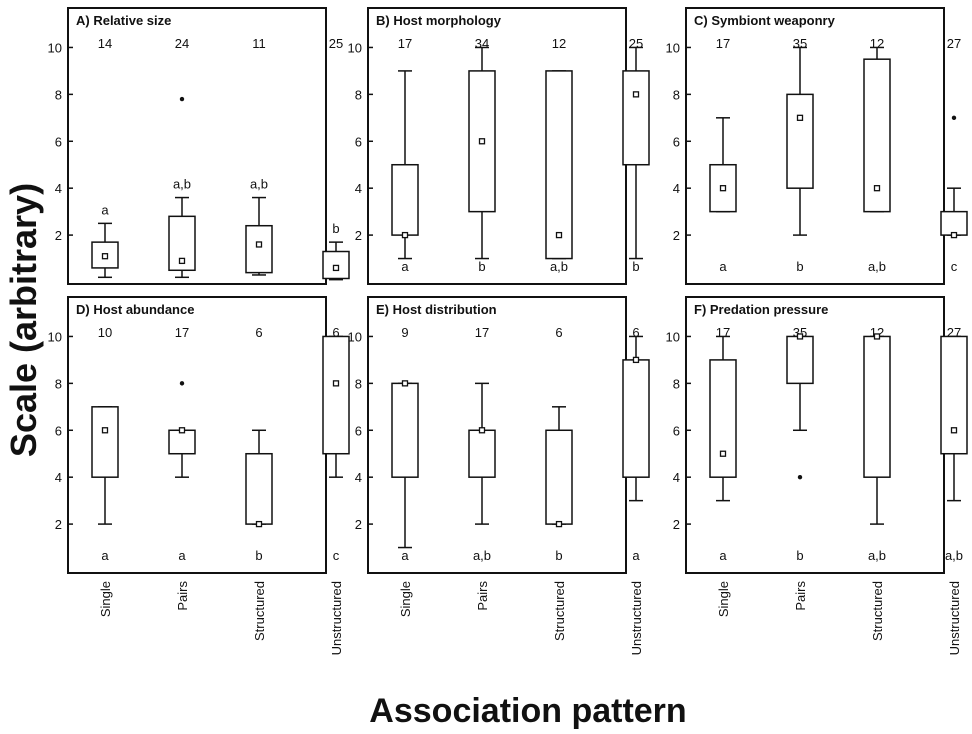 The width and height of the screenshot is (972, 734). I want to click on significance-letter: c, so click(336, 555).